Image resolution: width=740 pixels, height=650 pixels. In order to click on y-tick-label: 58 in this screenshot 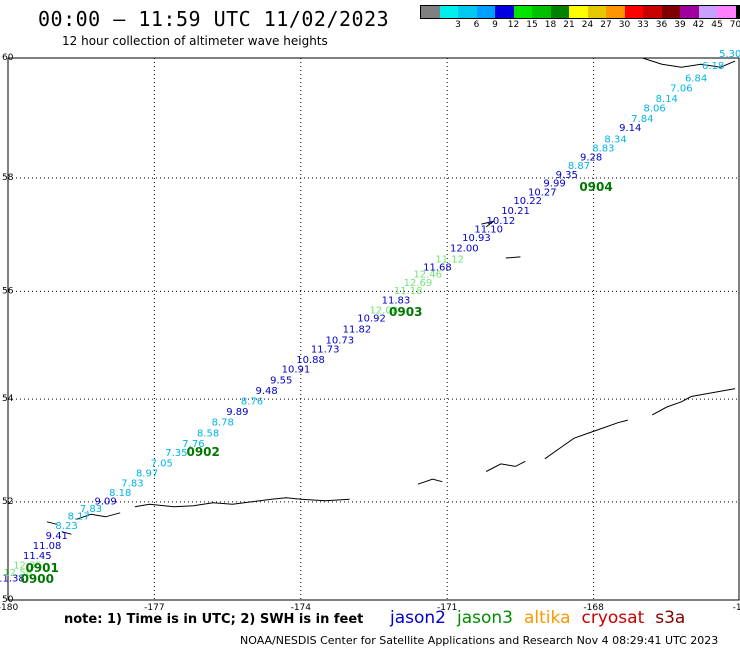, I will do `click(8, 178)`.